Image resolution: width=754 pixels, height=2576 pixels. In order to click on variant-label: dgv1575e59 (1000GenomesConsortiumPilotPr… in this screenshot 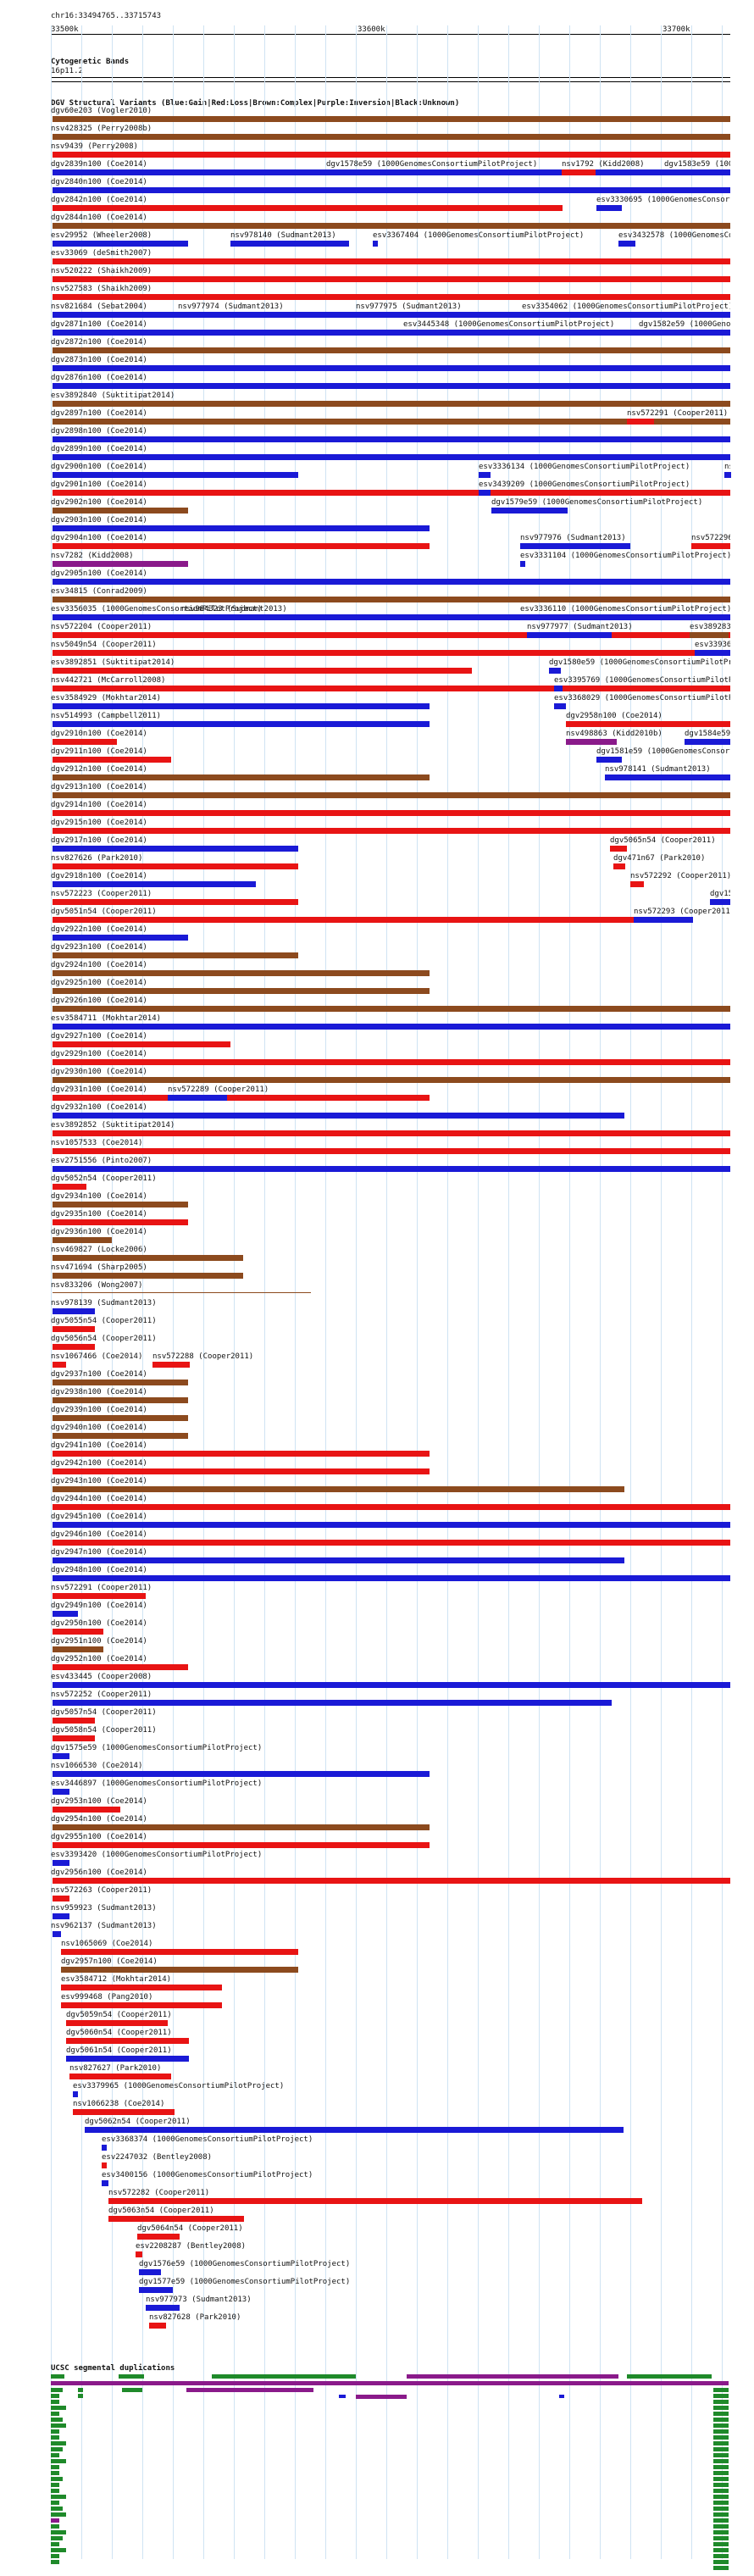, I will do `click(157, 1748)`.